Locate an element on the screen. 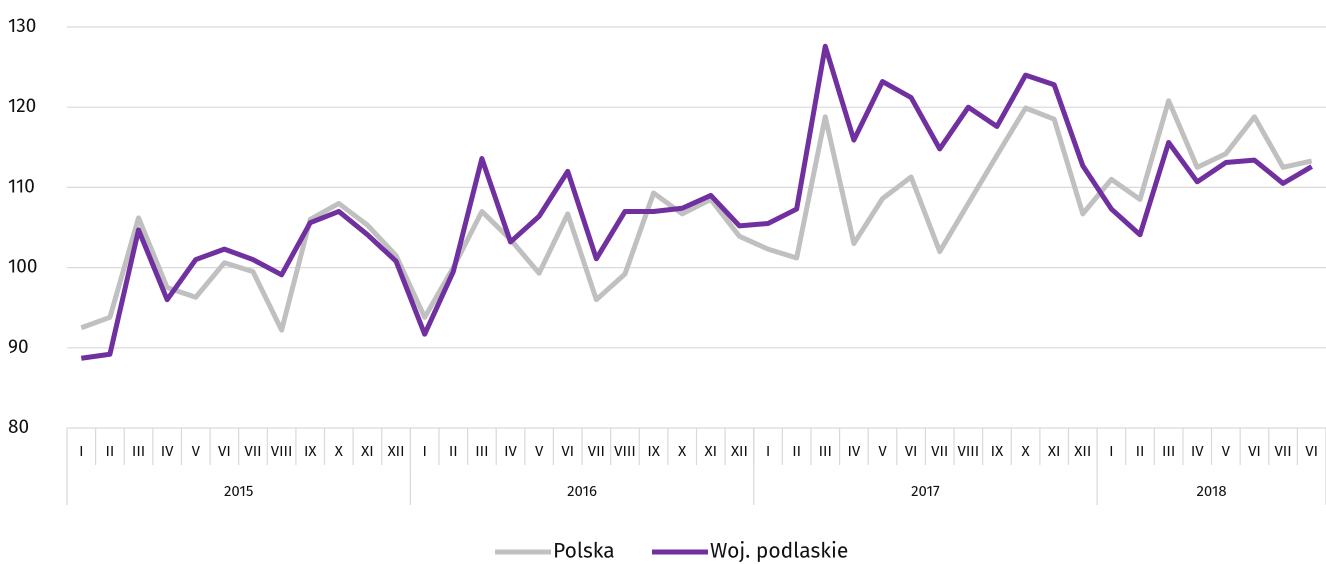 The width and height of the screenshot is (1326, 564). legend-label: Woj. podlaskie is located at coordinates (779, 551).